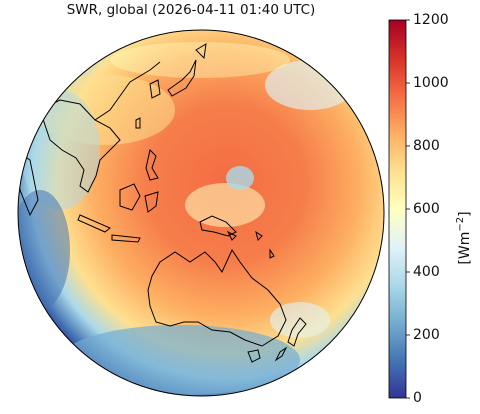 This screenshot has height=414, width=480. Describe the element at coordinates (397, 209) in the screenshot. I see `colorbar` at that location.